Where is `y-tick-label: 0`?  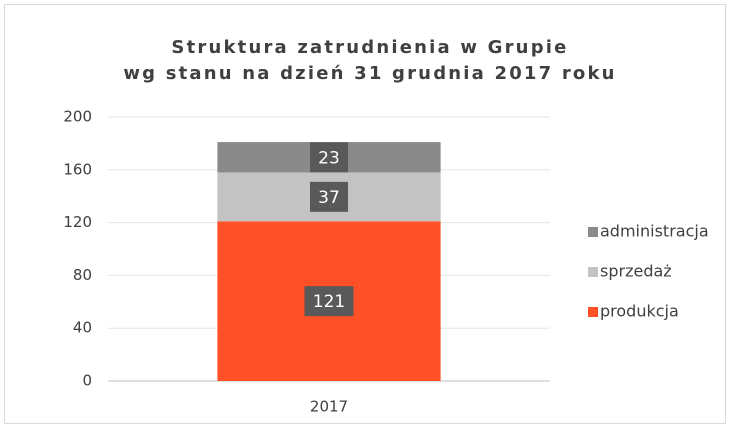 y-tick-label: 0 is located at coordinates (87, 381).